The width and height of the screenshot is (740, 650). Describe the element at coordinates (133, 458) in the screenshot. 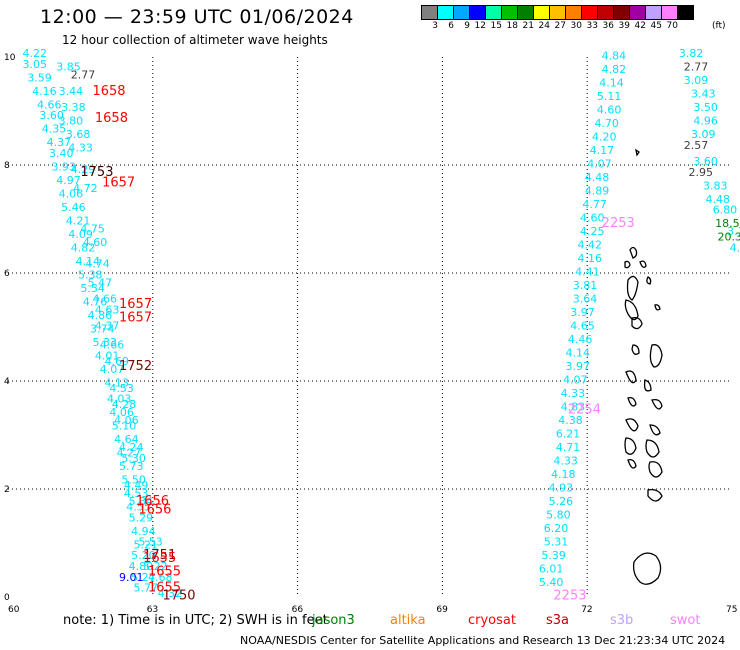

I see `wave-height-value: 5.30` at that location.